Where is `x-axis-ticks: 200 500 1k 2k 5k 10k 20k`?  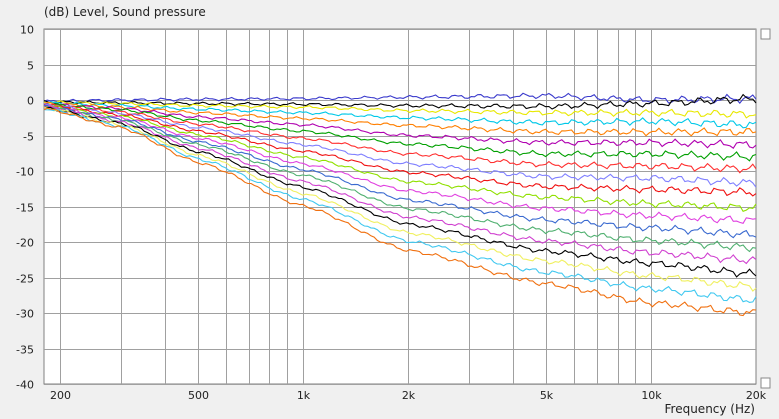
x-axis-ticks: 200 500 1k 2k 5k 10k 20k is located at coordinates (408, 395).